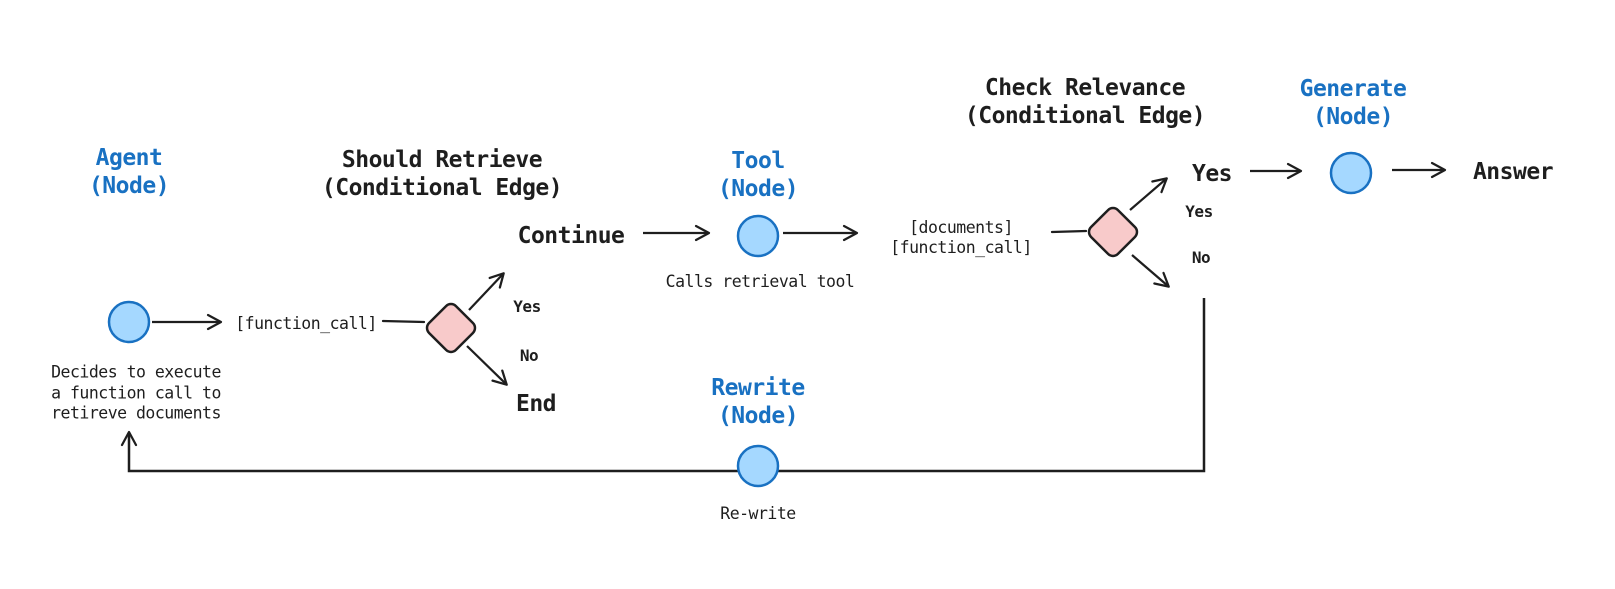 The image size is (1615, 589). Describe the element at coordinates (442, 174) in the screenshot. I see `should-retrieve-title: Should Retrieve (Conditional Edge)` at that location.